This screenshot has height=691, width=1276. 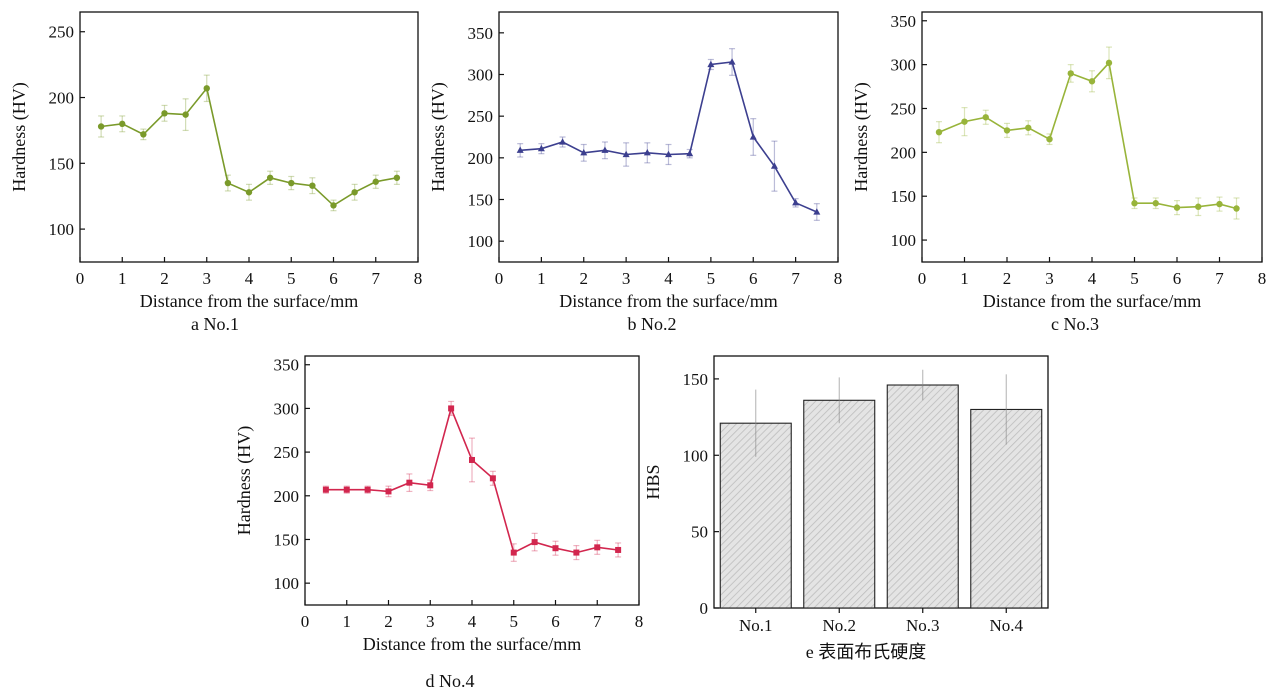 I want to click on y-tick-label: 0, so click(x=704, y=608).